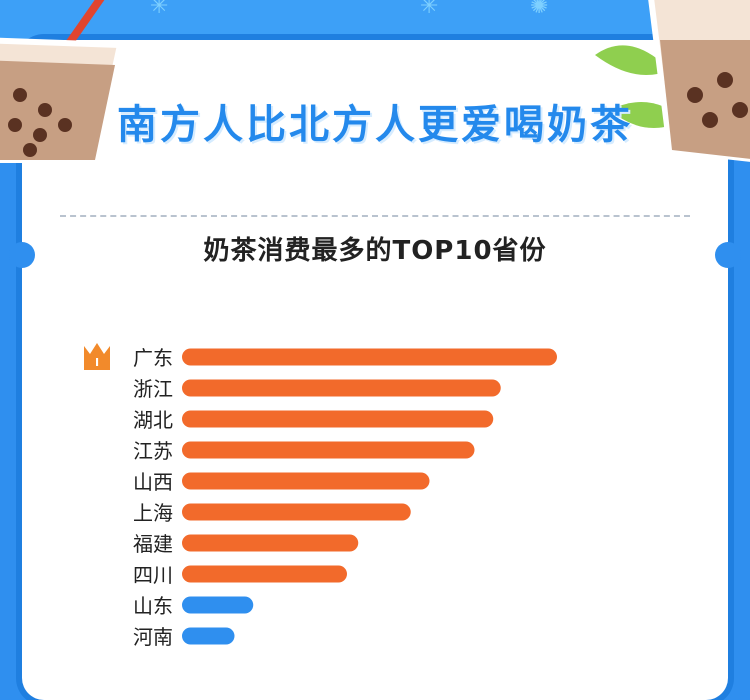 The width and height of the screenshot is (750, 700). I want to click on category-label: 山西, so click(153, 482).